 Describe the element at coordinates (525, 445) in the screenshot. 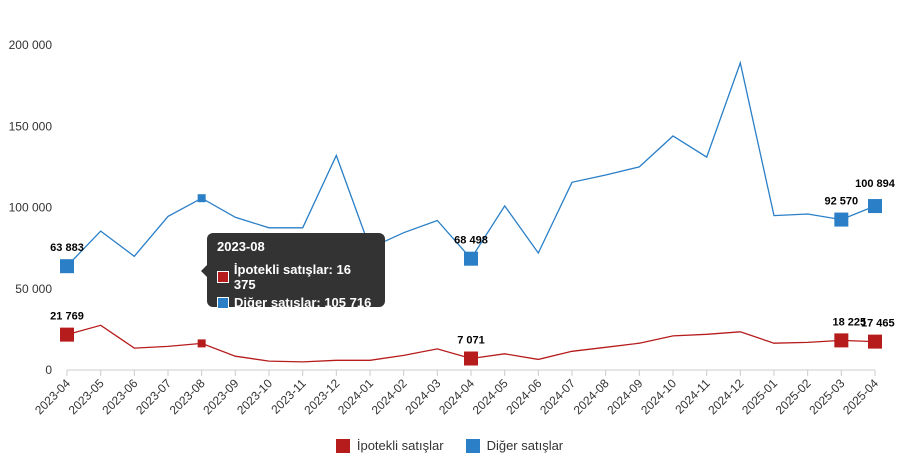

I see `legend-label-other: Diğer satışlar` at that location.